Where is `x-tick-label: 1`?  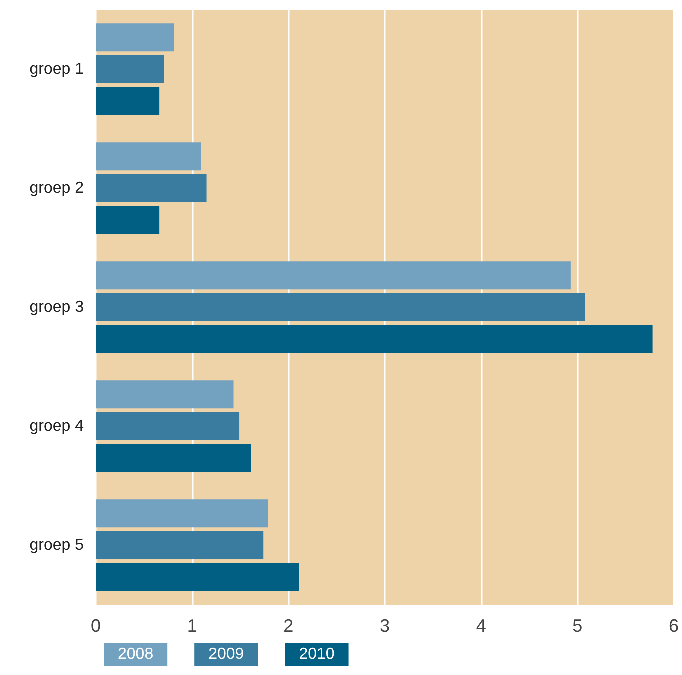 x-tick-label: 1 is located at coordinates (192, 626).